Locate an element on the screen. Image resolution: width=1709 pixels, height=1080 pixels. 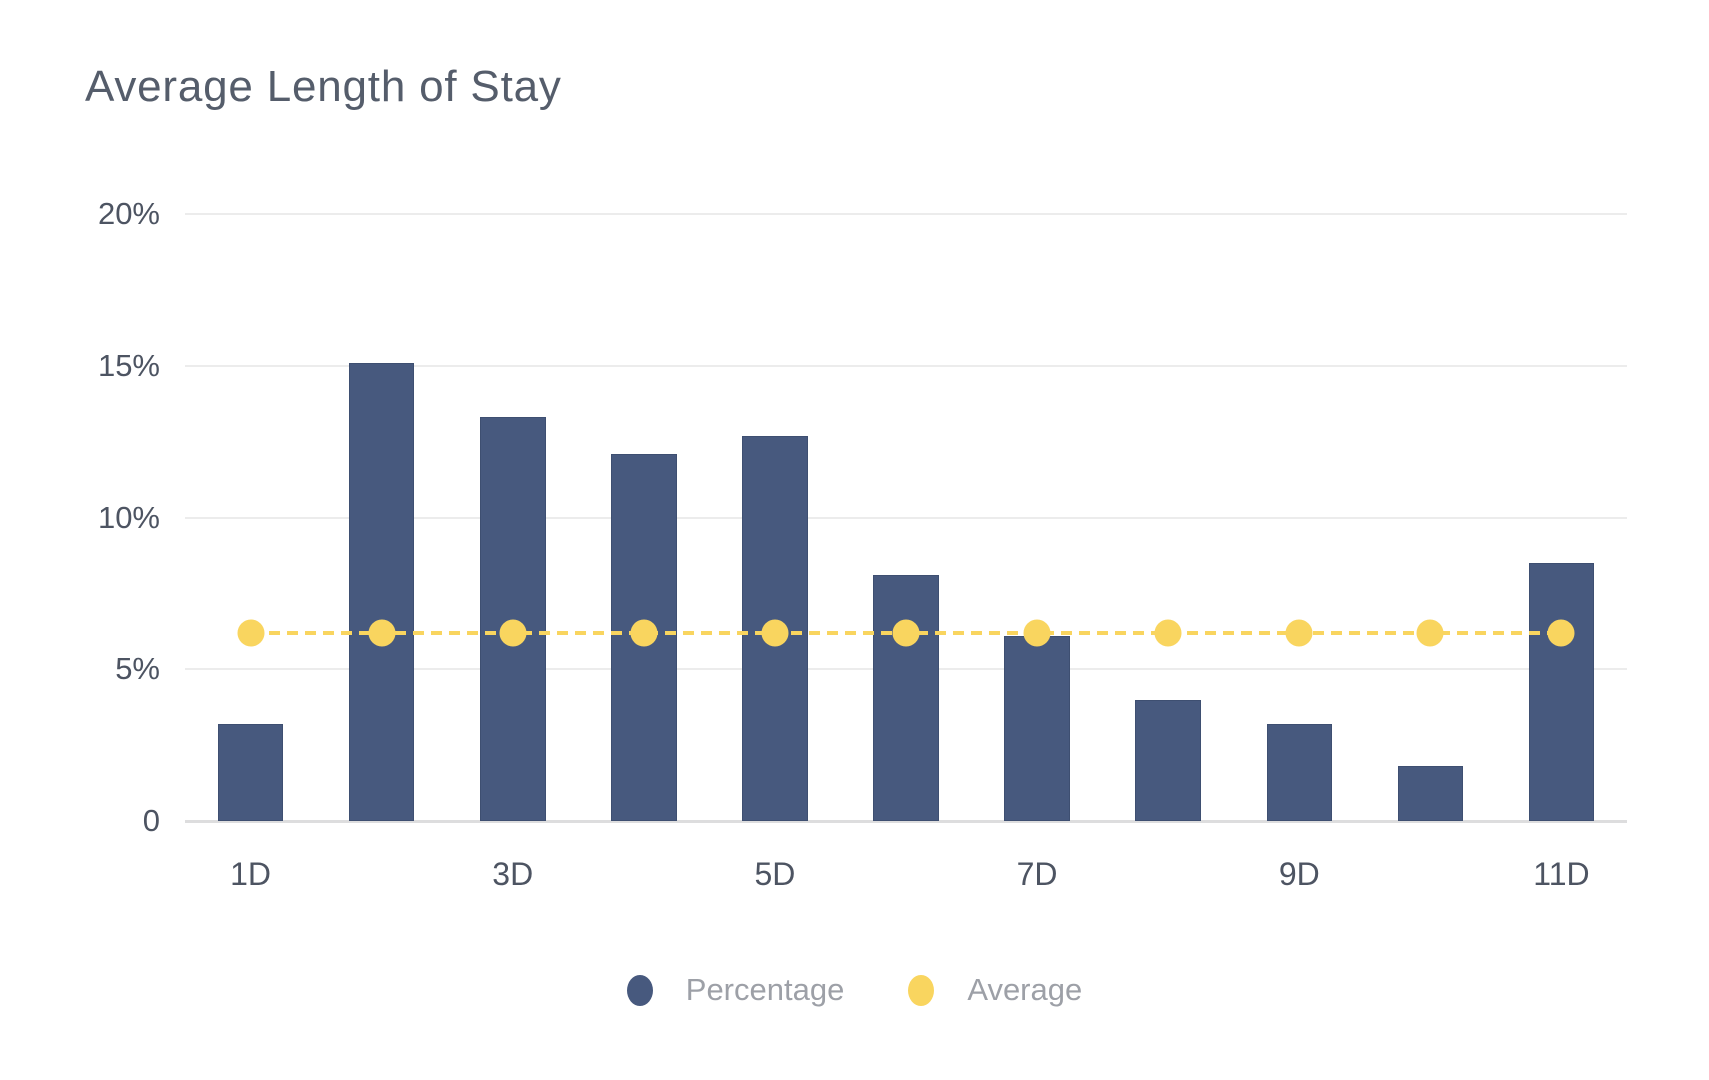
average-marker-4D is located at coordinates (644, 633).